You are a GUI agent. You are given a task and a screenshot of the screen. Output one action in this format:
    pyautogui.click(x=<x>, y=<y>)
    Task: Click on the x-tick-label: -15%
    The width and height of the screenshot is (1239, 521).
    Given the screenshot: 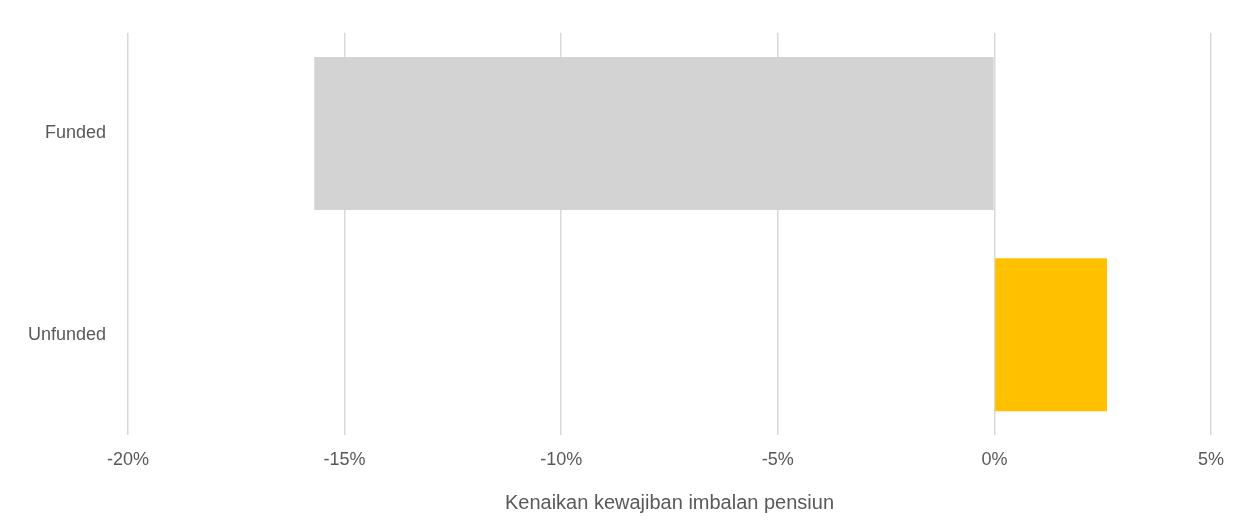 What is the action you would take?
    pyautogui.click(x=344, y=459)
    